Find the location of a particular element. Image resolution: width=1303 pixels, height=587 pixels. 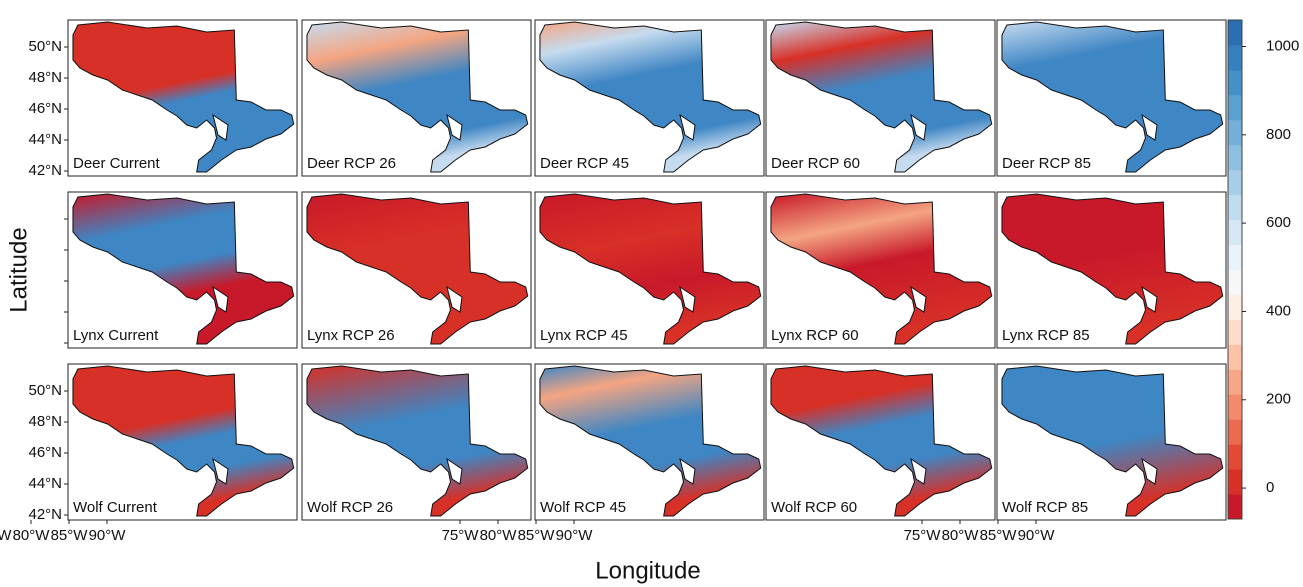

colorbar-tick-label: 800 is located at coordinates (1278, 134).